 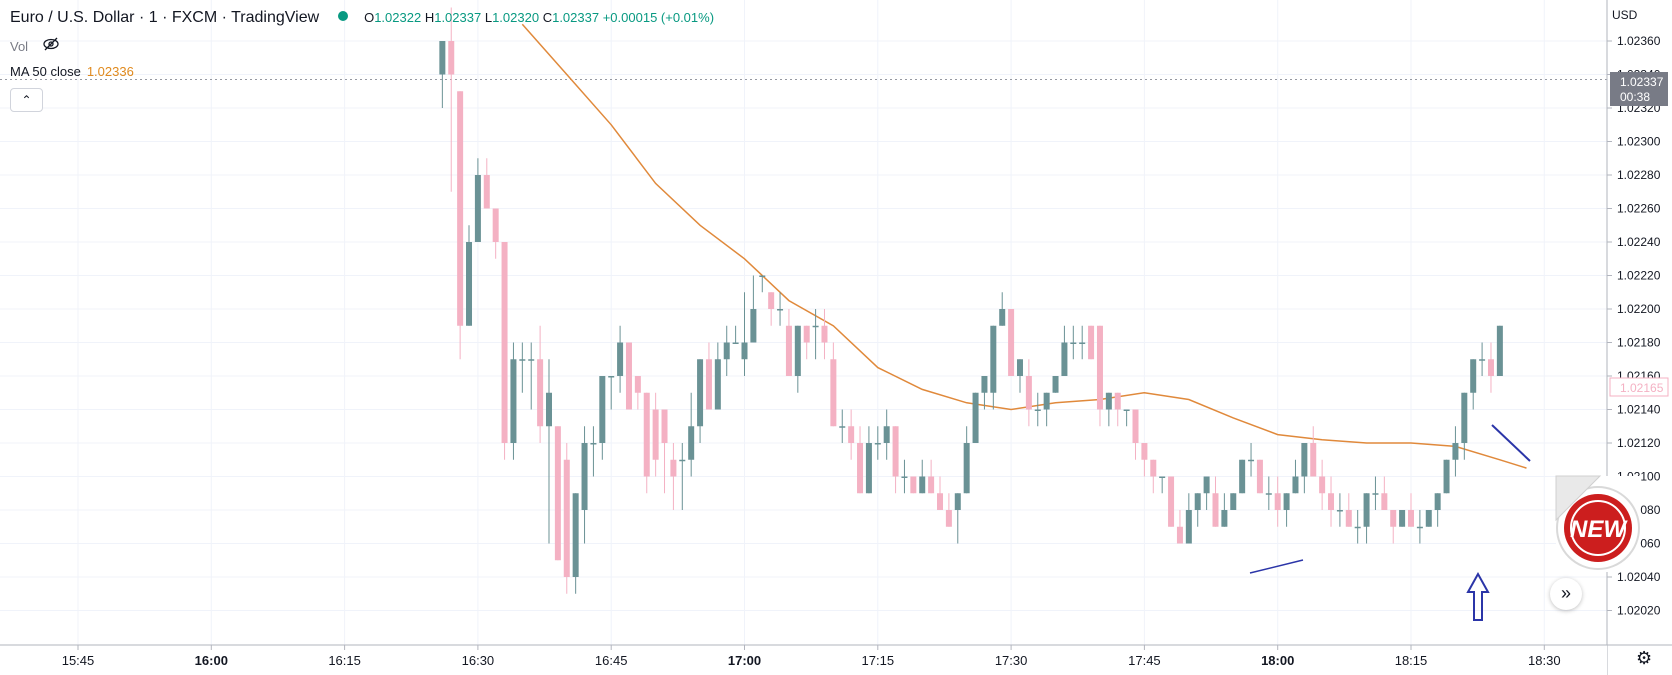 What do you see at coordinates (1411, 660) in the screenshot?
I see `time-tick-label: 18:15` at bounding box center [1411, 660].